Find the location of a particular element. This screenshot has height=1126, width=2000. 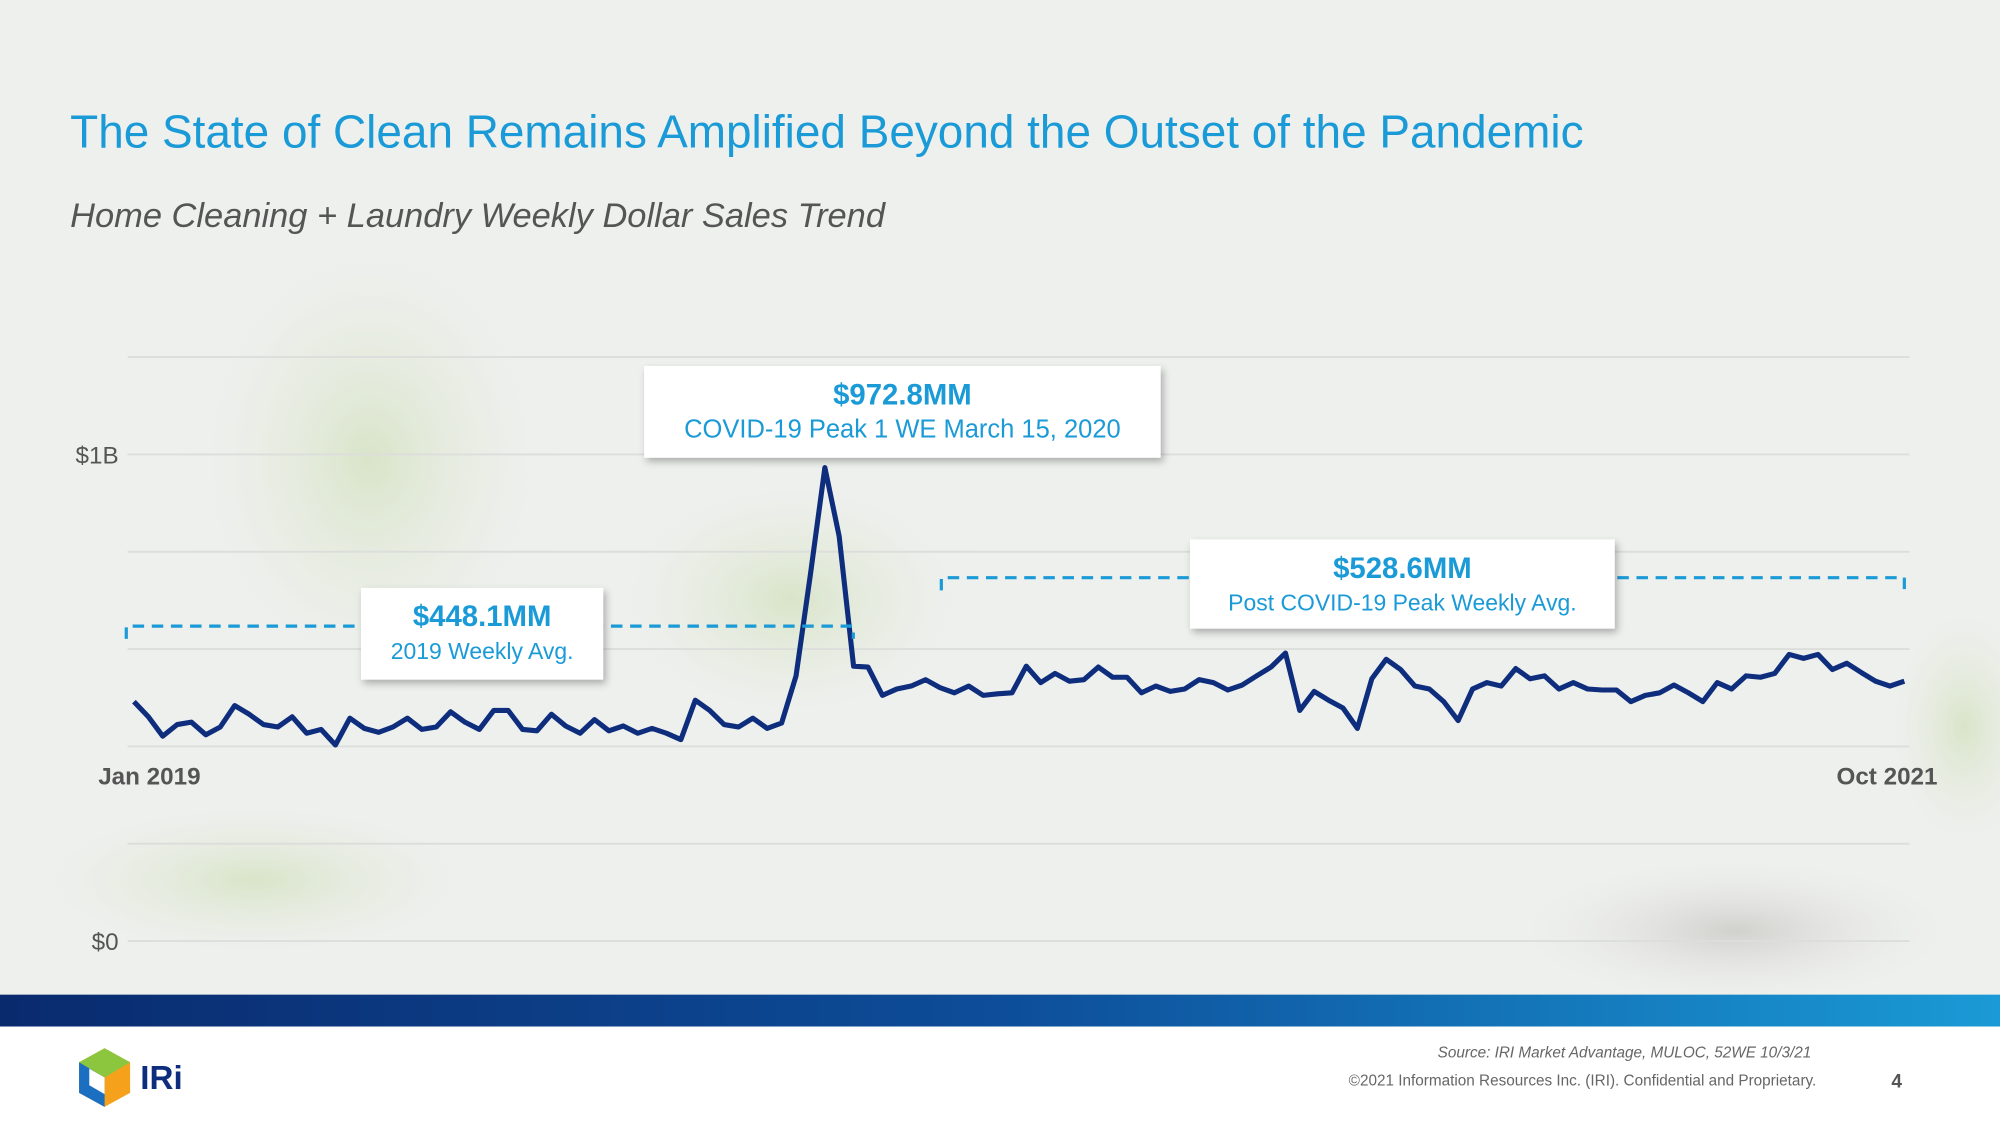

annotation-text: COVID-19 Peak 1 WE March 15, 2020 is located at coordinates (902, 430).